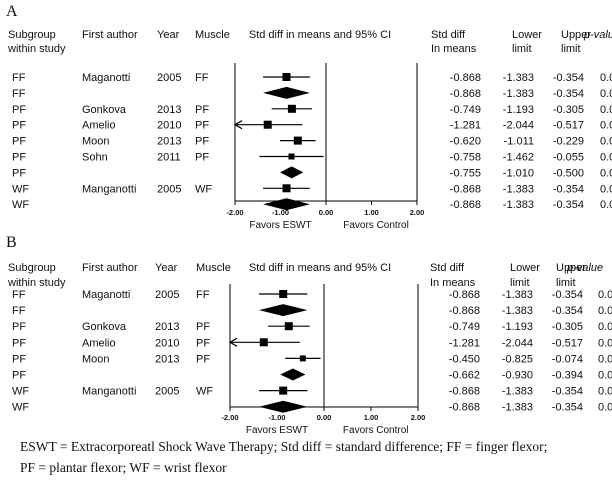  I want to click on row-std-diff: -0.755, so click(465, 173).